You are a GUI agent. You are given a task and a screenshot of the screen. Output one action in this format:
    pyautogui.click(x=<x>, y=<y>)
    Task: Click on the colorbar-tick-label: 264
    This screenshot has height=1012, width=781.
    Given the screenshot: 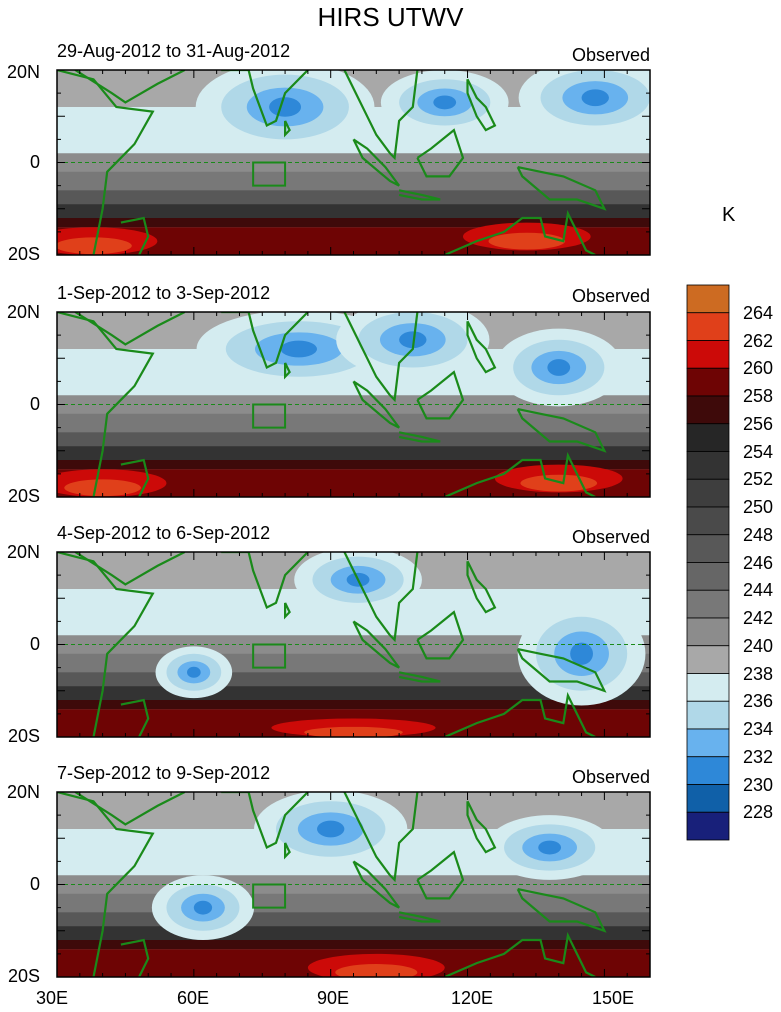 What is the action you would take?
    pyautogui.click(x=758, y=312)
    